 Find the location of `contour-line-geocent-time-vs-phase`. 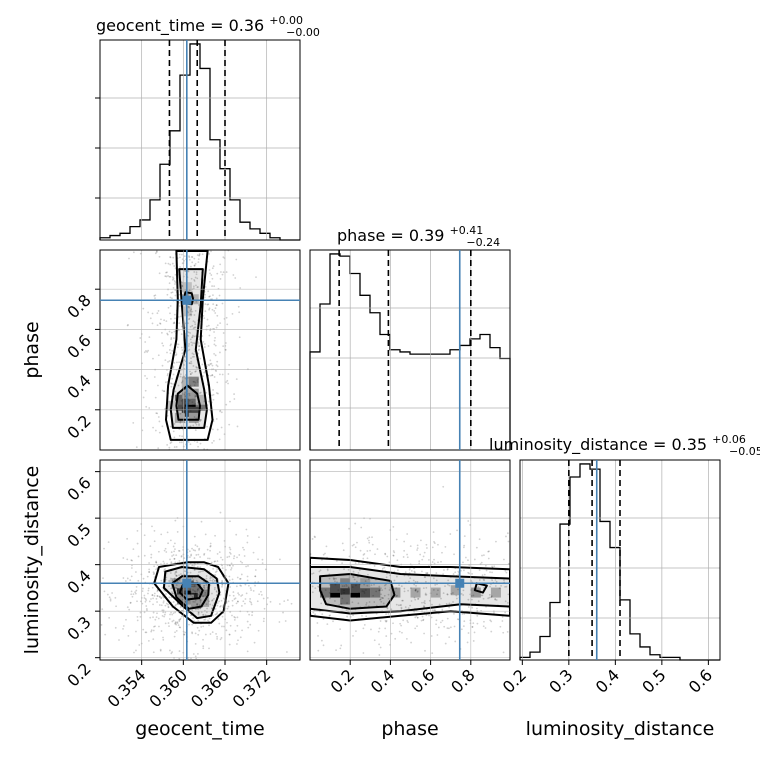

contour-line-geocent-time-vs-phase is located at coordinates (188, 402).